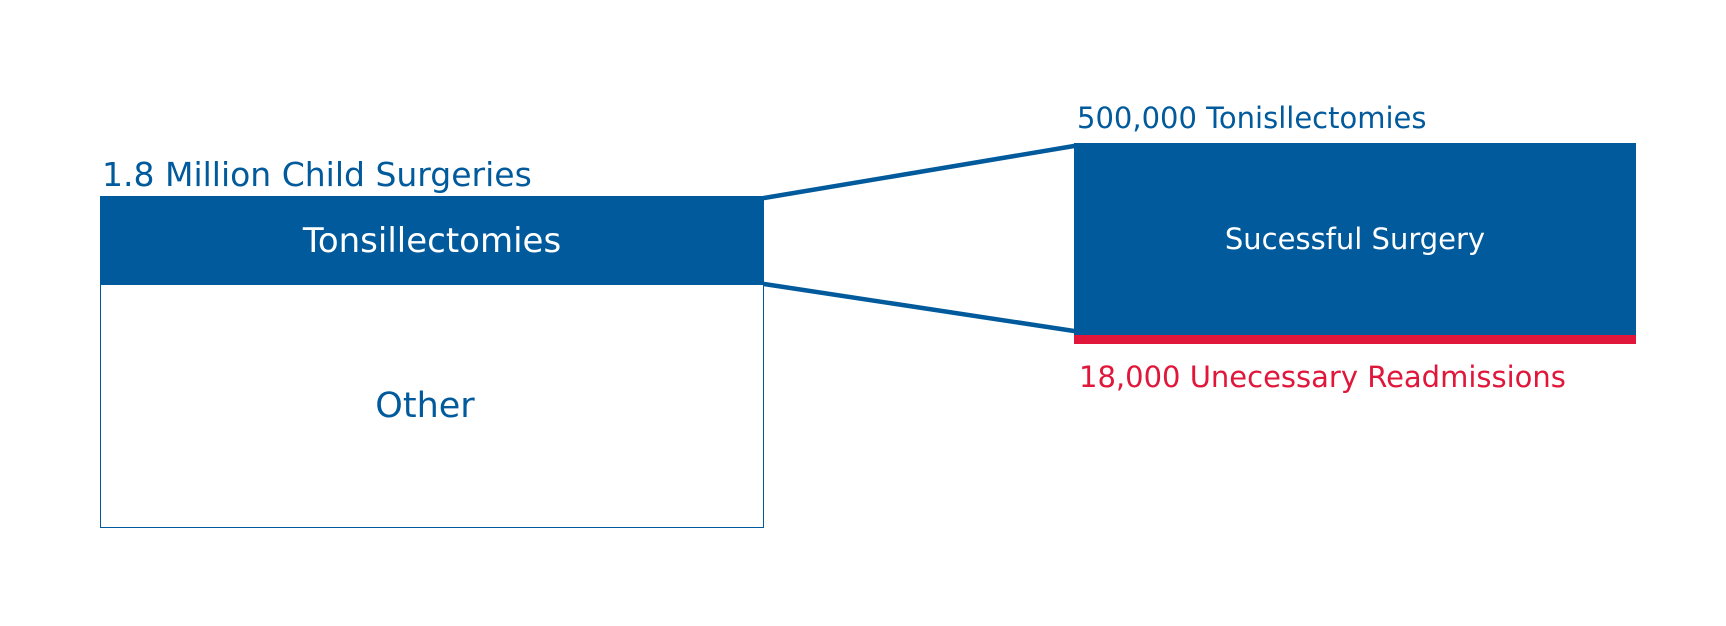  What do you see at coordinates (1322, 377) in the screenshot?
I see `readmission-label: 18,000 Unecessary Readmissions` at bounding box center [1322, 377].